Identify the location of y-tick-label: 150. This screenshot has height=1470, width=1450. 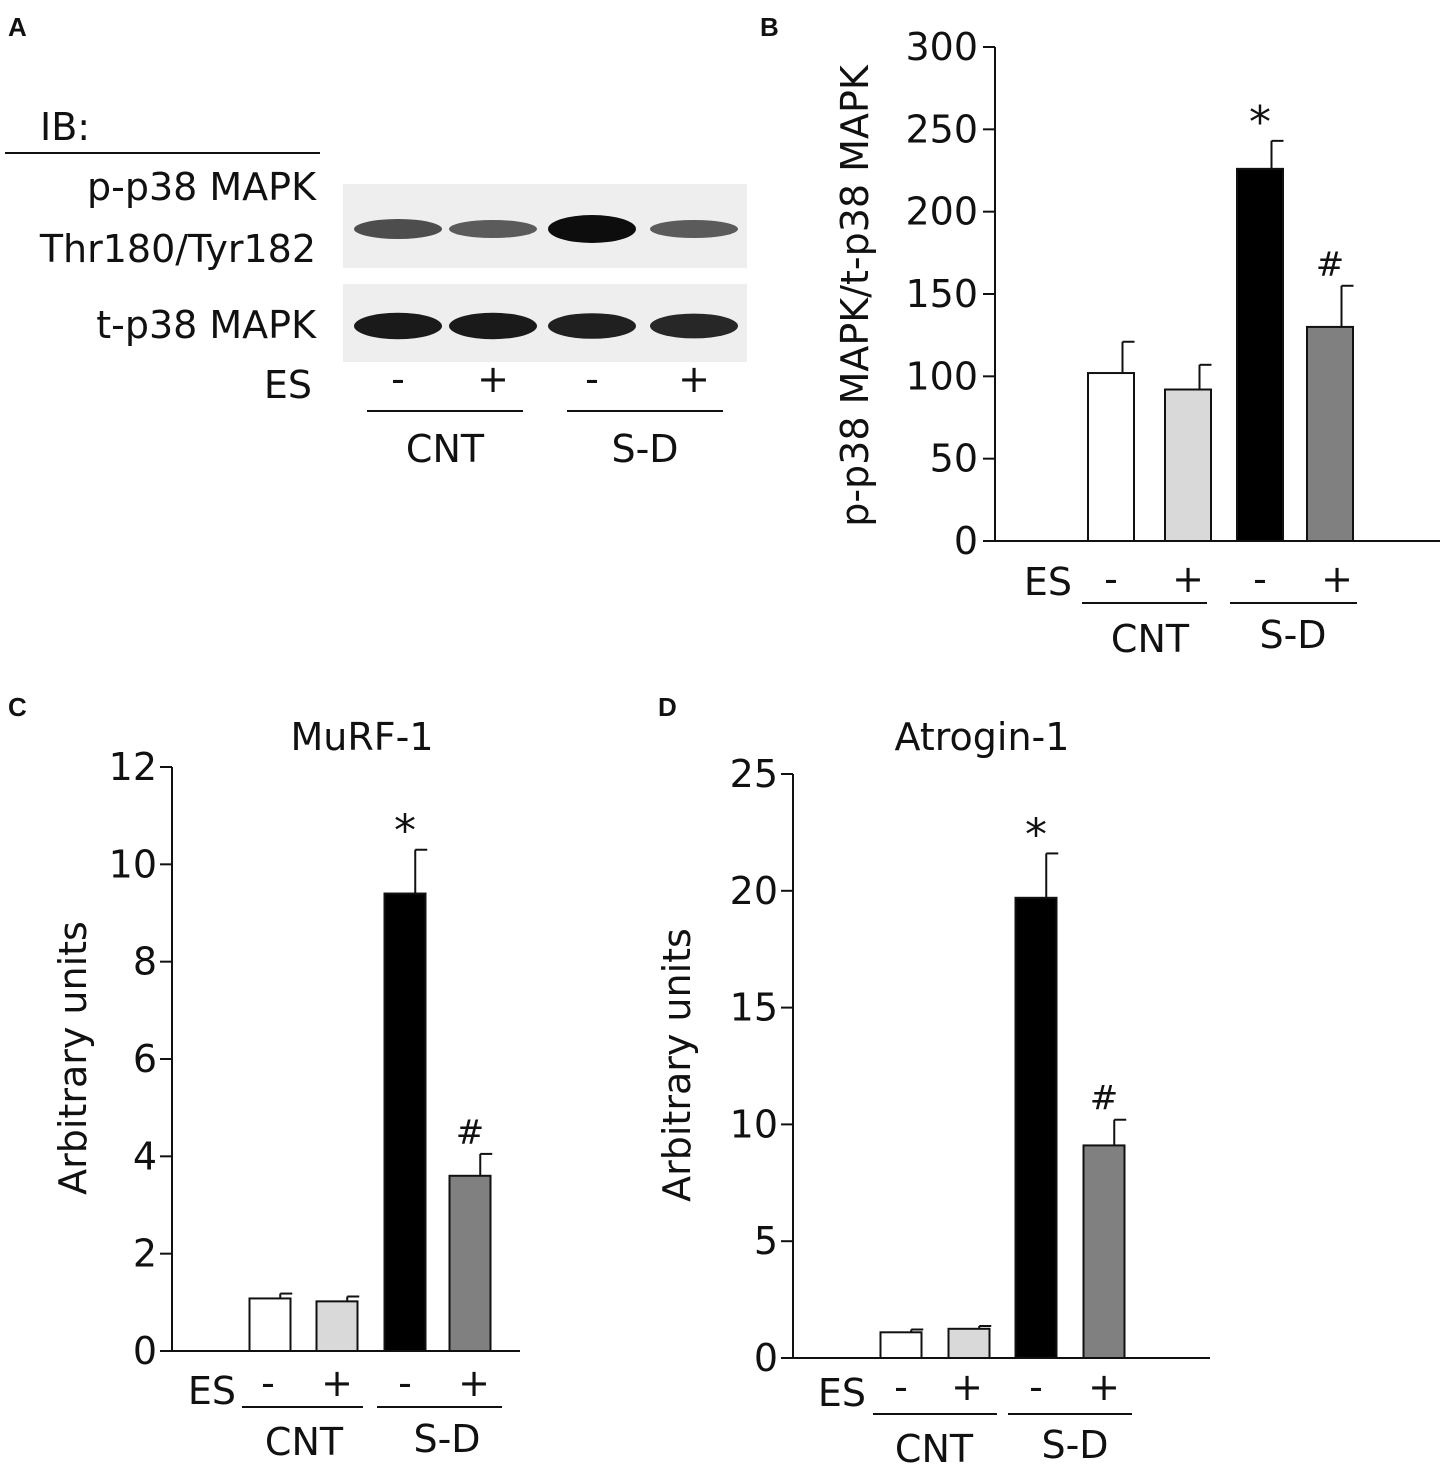
(941, 294).